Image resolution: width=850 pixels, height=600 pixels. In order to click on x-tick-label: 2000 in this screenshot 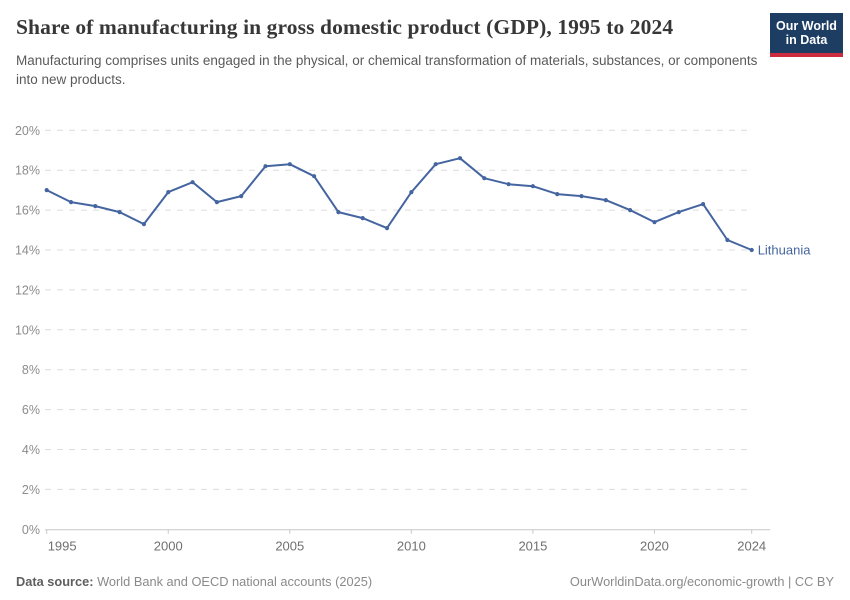, I will do `click(168, 545)`.